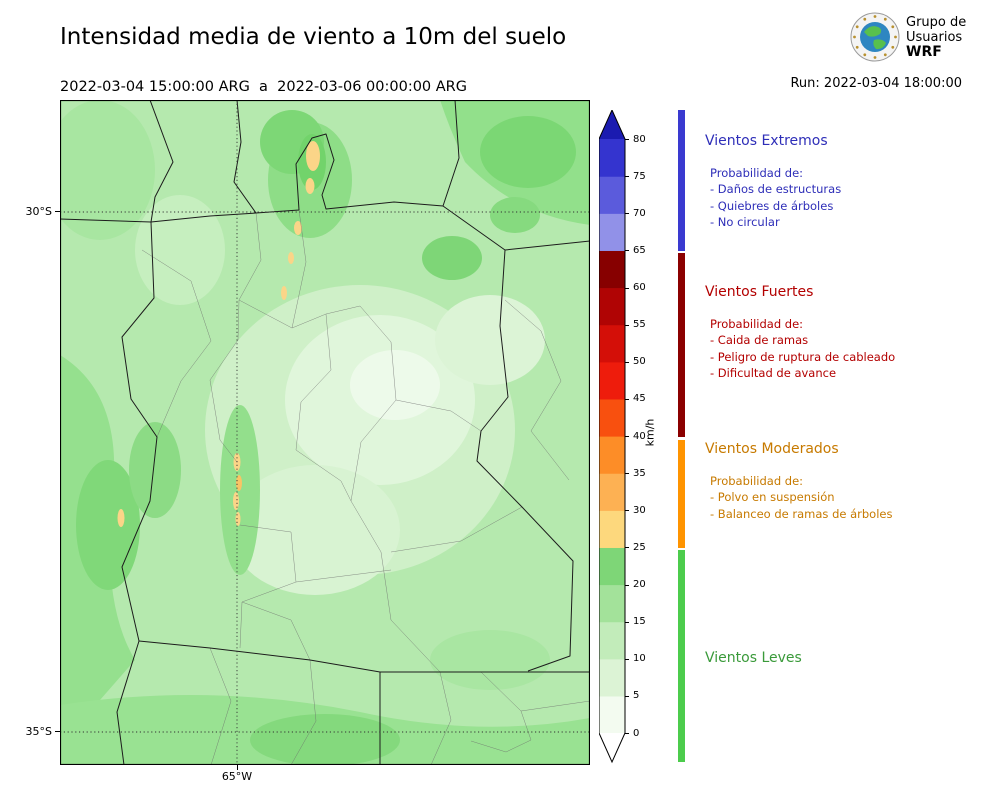 This screenshot has height=800, width=1000. What do you see at coordinates (639, 213) in the screenshot?
I see `colorbar-tick-label: 70` at bounding box center [639, 213].